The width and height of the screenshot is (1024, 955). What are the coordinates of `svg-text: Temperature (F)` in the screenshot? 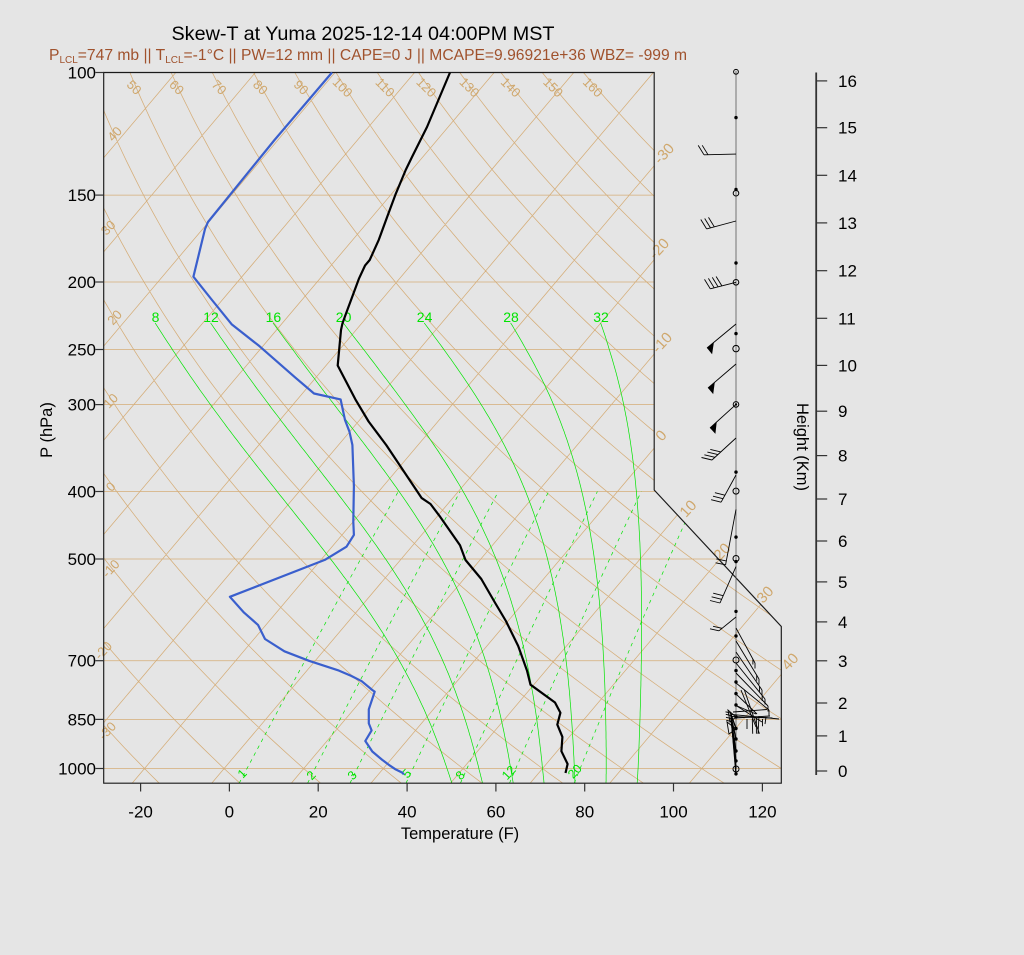 It's located at (460, 834).